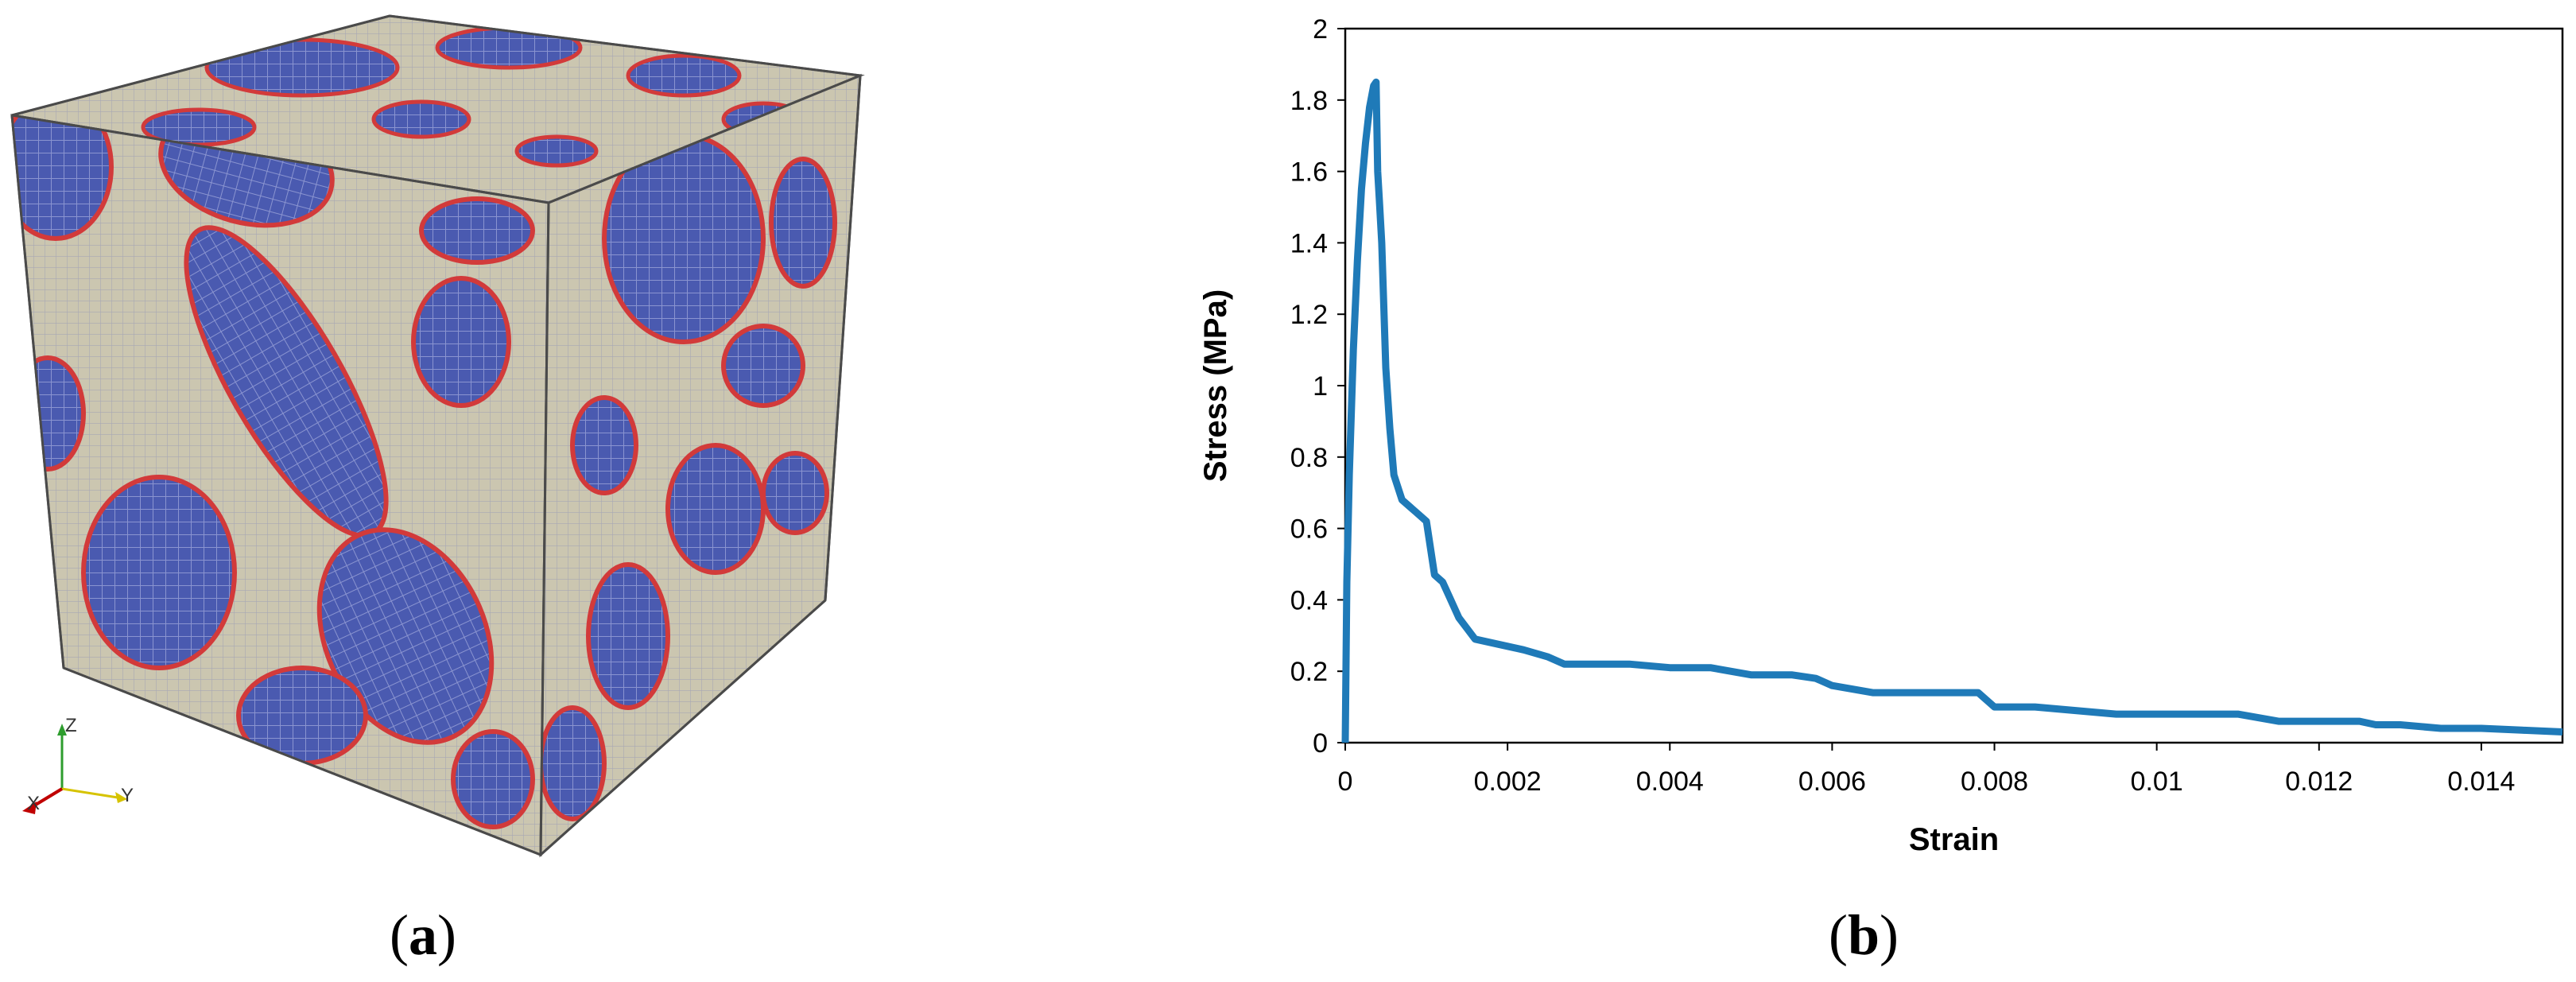 Image resolution: width=2576 pixels, height=982 pixels. I want to click on y-axis-ticks: 0 0.2 0.4 0.6 0.8 1 1.2 1.4 1.6 1.8 2, so click(1318, 386).